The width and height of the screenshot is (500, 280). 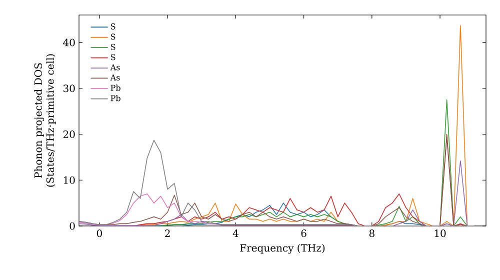 I want to click on x-axis-title: Frequency (THz), so click(x=282, y=249).